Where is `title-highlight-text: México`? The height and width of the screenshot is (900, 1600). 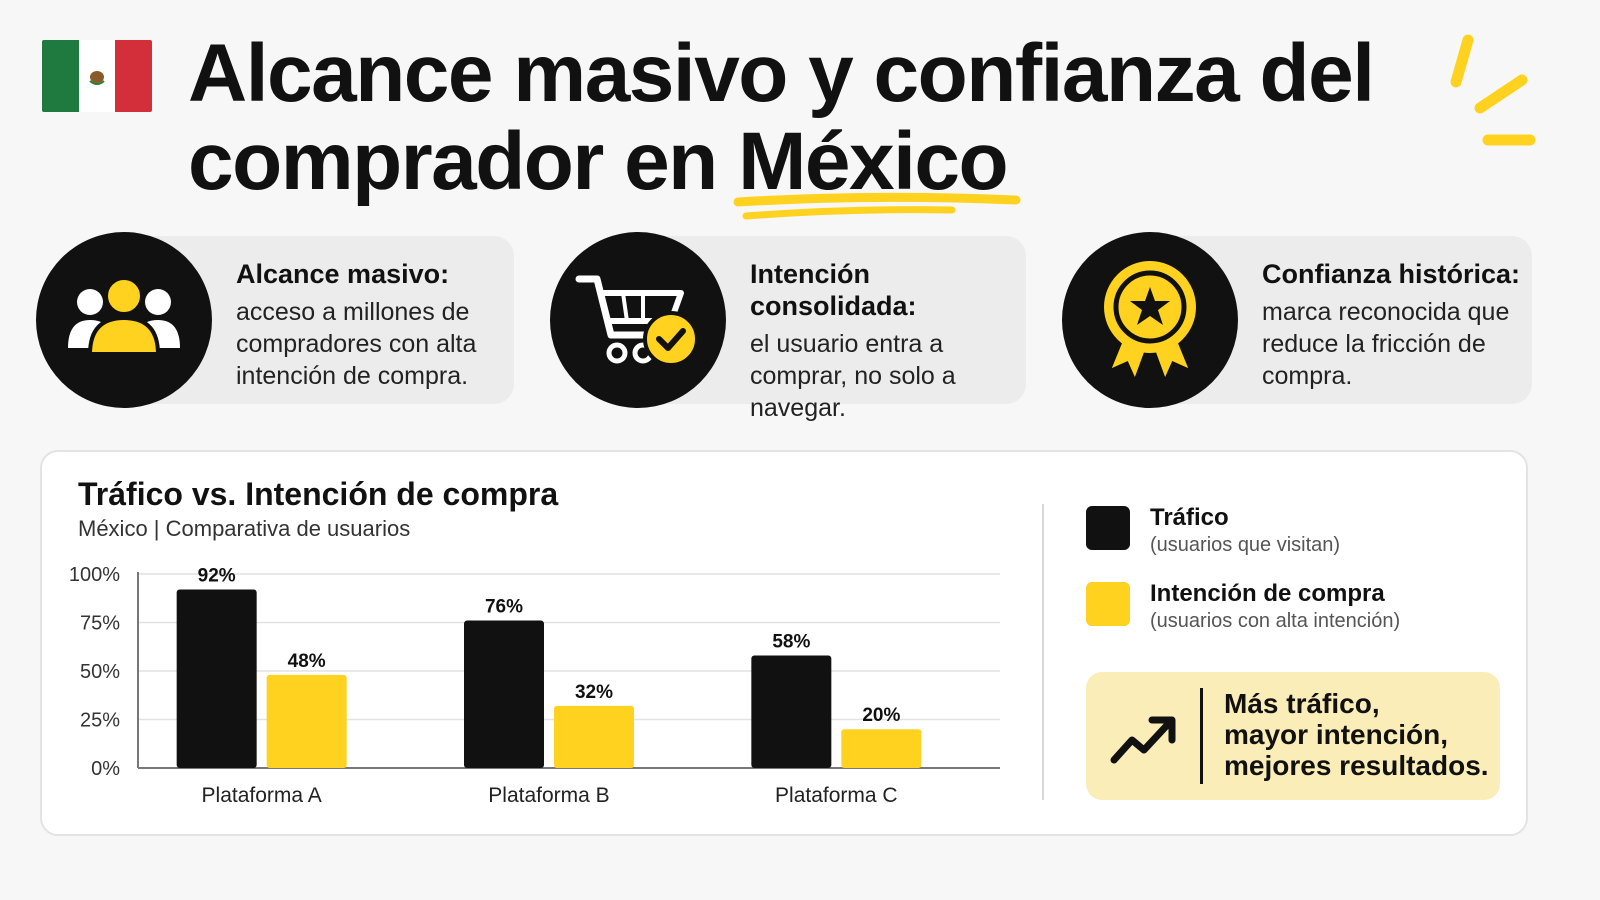 title-highlight-text: México is located at coordinates (873, 161).